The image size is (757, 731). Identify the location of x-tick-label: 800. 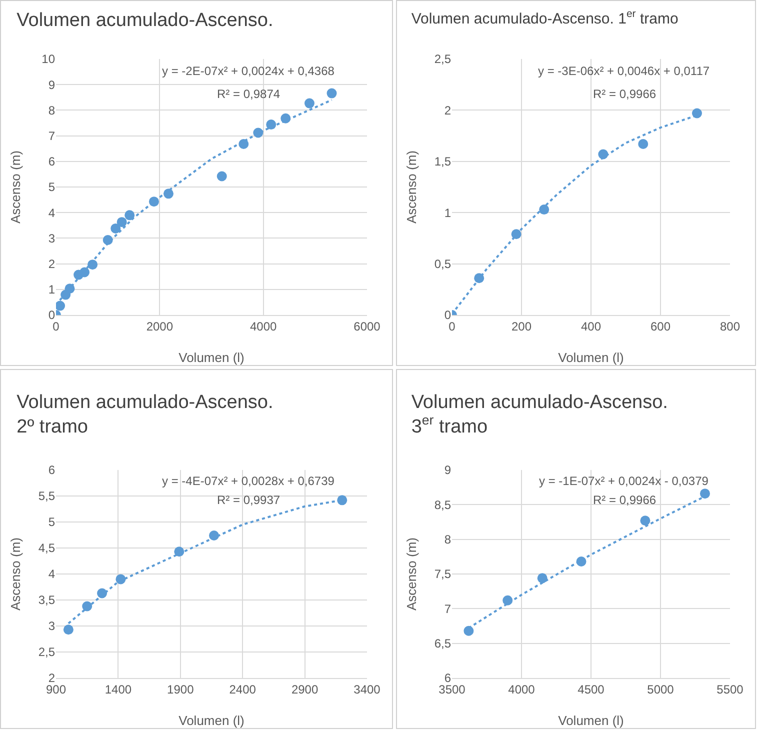
(730, 326).